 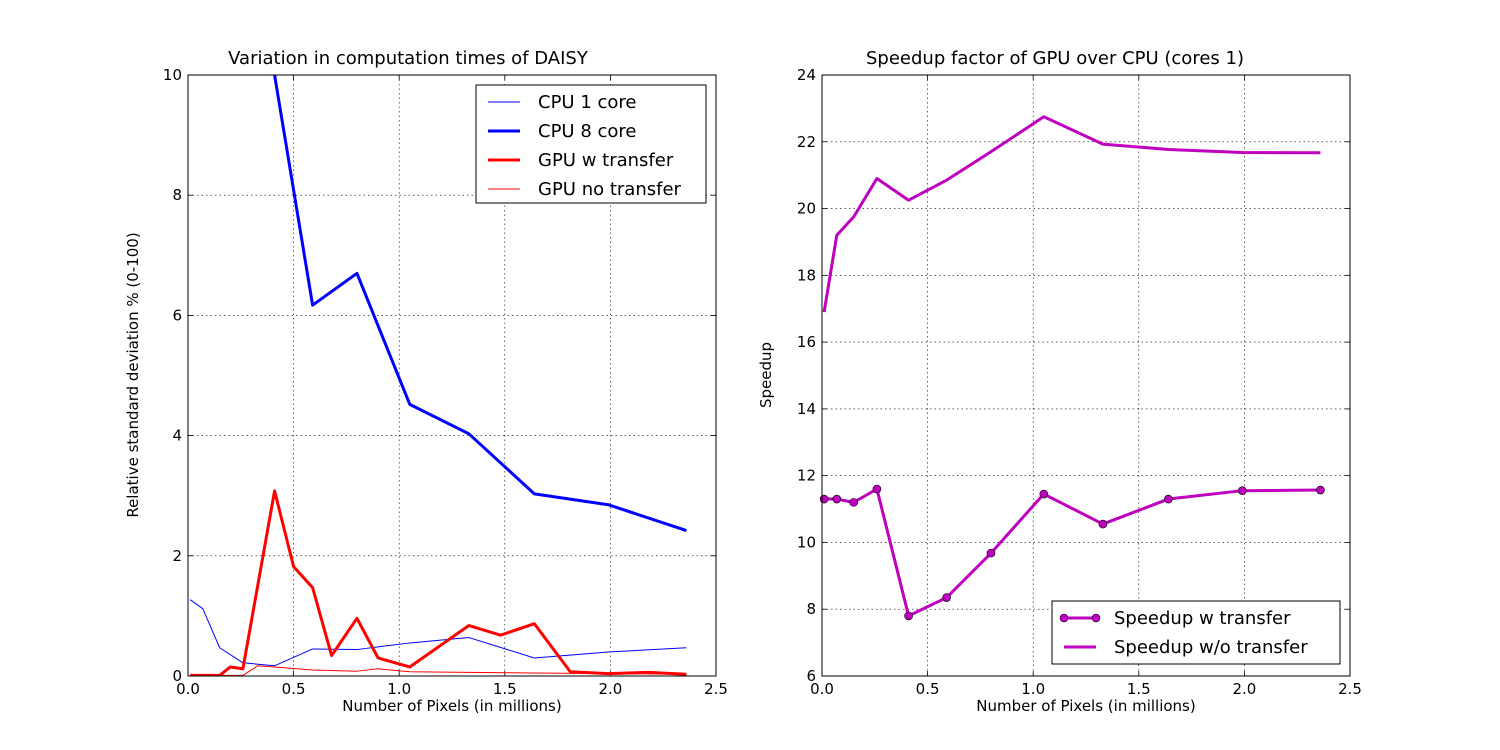 I want to click on y-tick-label: 4, so click(x=177, y=436).